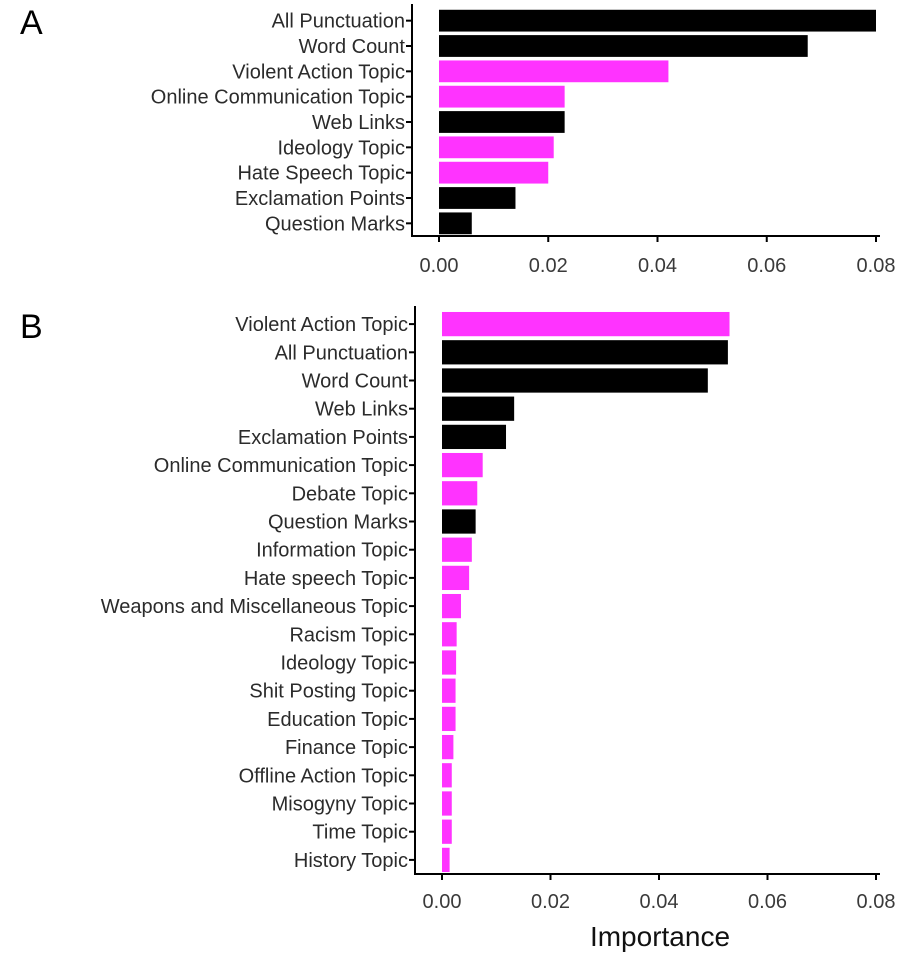  Describe the element at coordinates (451, 606) in the screenshot. I see `bar-weapons-and-miscellaneous-topic` at that location.